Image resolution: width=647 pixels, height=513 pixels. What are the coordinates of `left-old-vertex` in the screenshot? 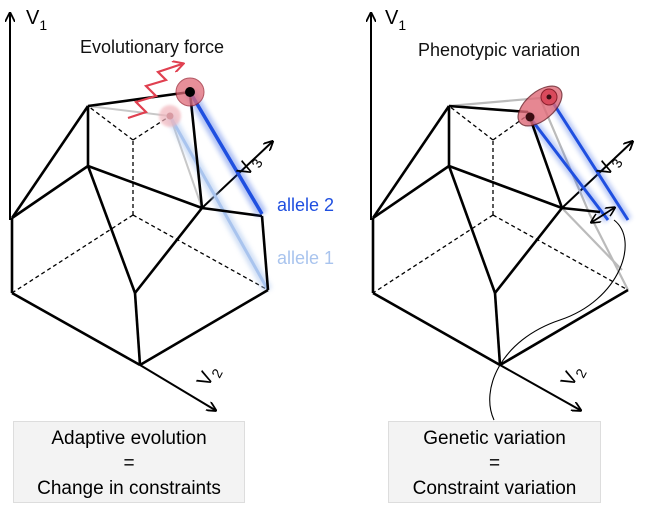 It's located at (170, 116).